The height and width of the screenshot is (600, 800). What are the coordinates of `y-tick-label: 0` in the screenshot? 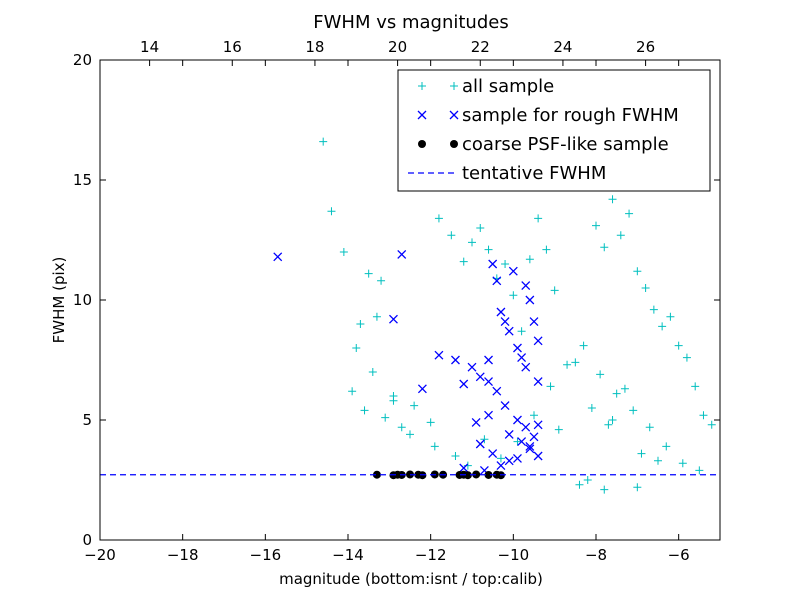 It's located at (87, 540).